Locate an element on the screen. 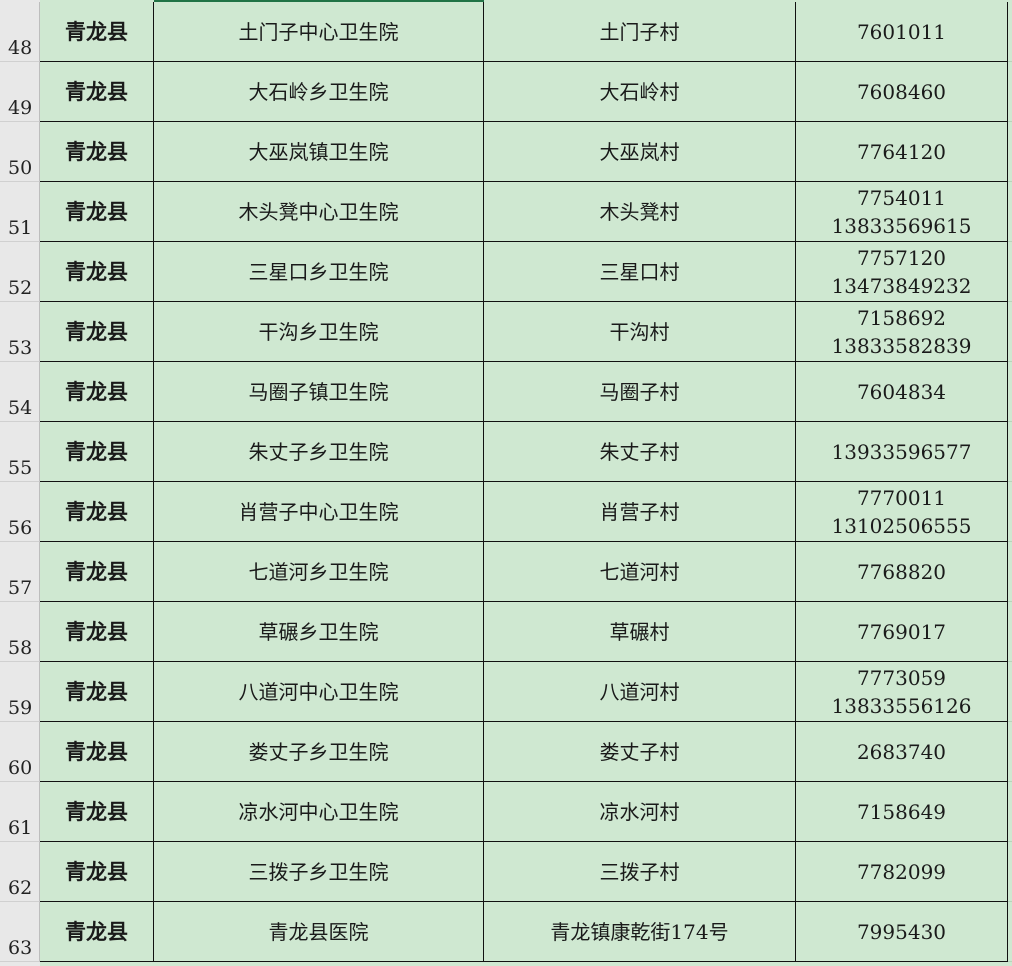  cell-village: 娄丈子村 is located at coordinates (640, 752).